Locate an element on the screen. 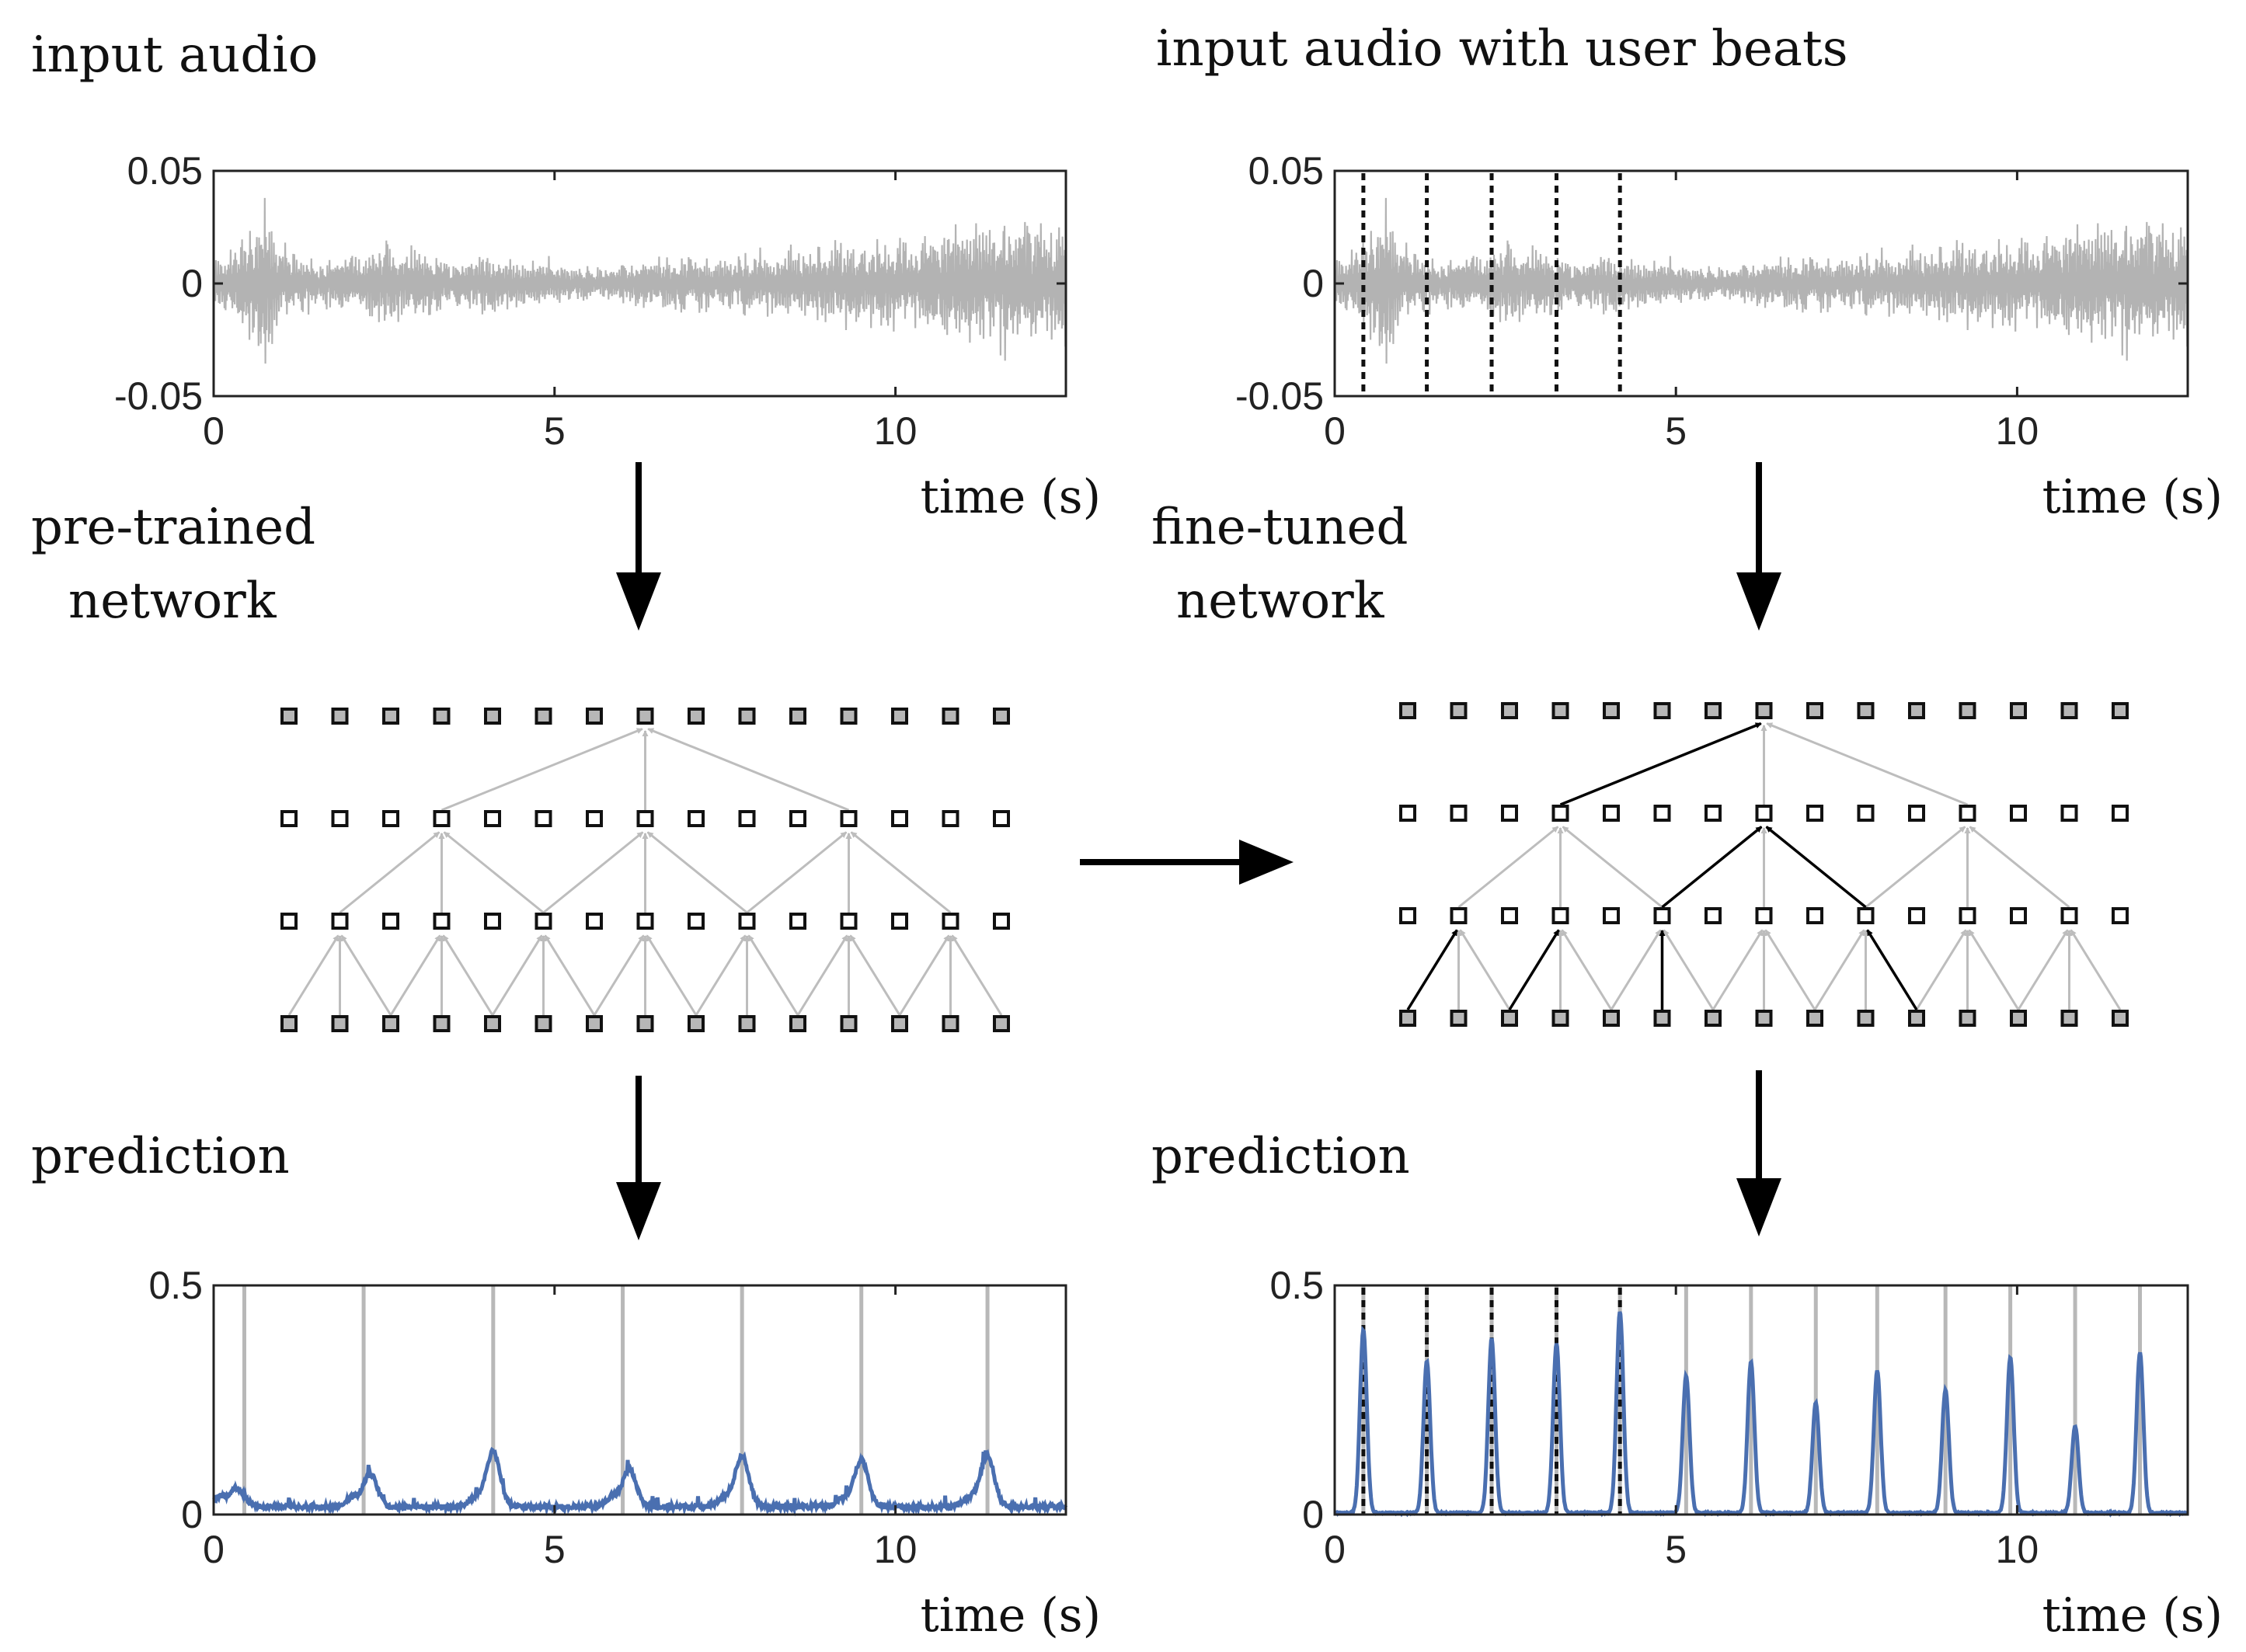 Image resolution: width=2246 pixels, height=1652 pixels. flow-arrow-right-bottom is located at coordinates (1758, 1153).